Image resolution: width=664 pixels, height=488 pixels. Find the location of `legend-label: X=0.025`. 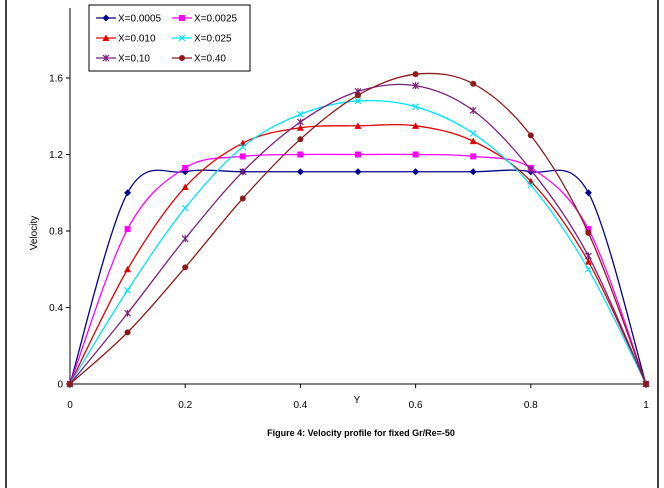

legend-label: X=0.025 is located at coordinates (213, 39).